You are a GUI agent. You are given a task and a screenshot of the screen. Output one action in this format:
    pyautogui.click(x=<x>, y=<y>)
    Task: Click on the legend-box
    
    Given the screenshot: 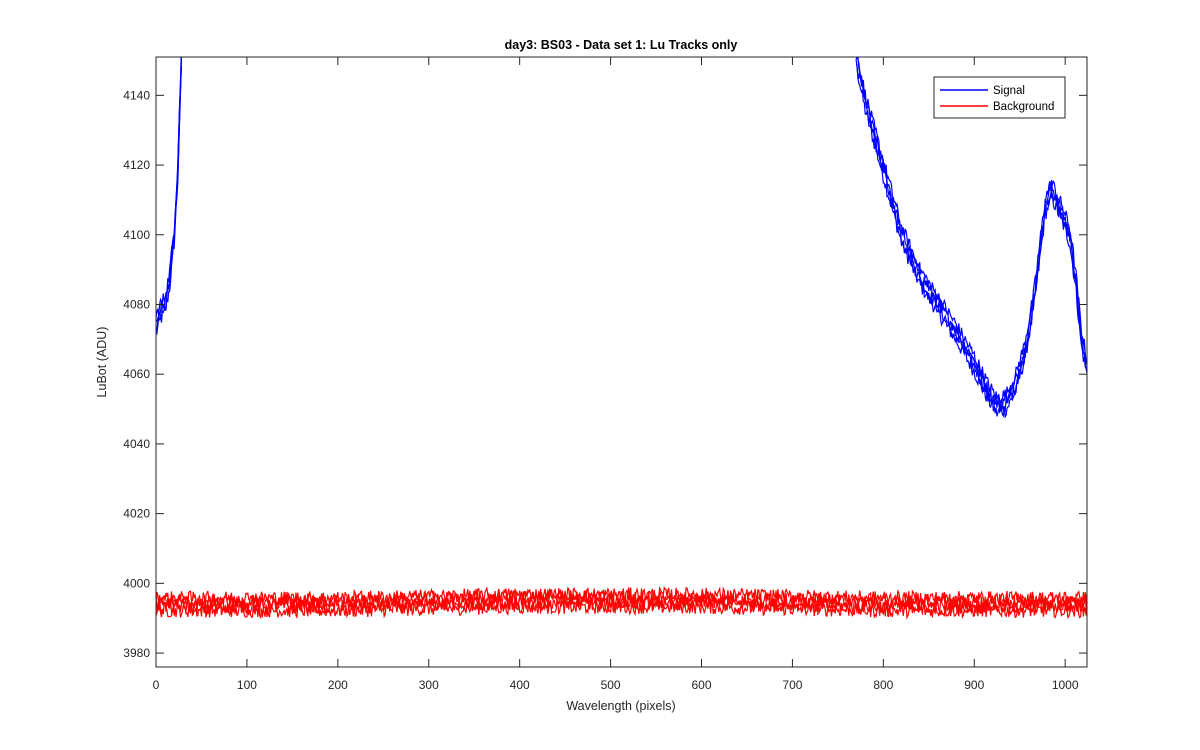 What is the action you would take?
    pyautogui.click(x=999, y=97)
    